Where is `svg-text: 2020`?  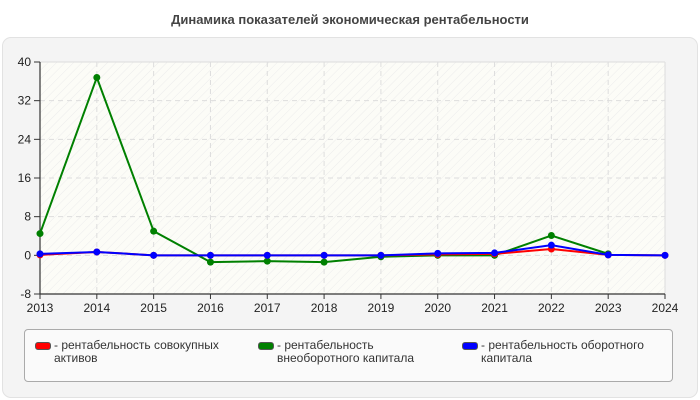
svg-text: 2020 is located at coordinates (437, 308).